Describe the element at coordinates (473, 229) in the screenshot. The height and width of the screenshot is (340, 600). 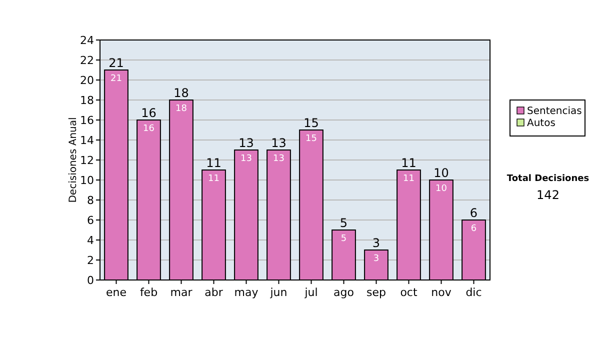
I see `data-label: 6` at that location.